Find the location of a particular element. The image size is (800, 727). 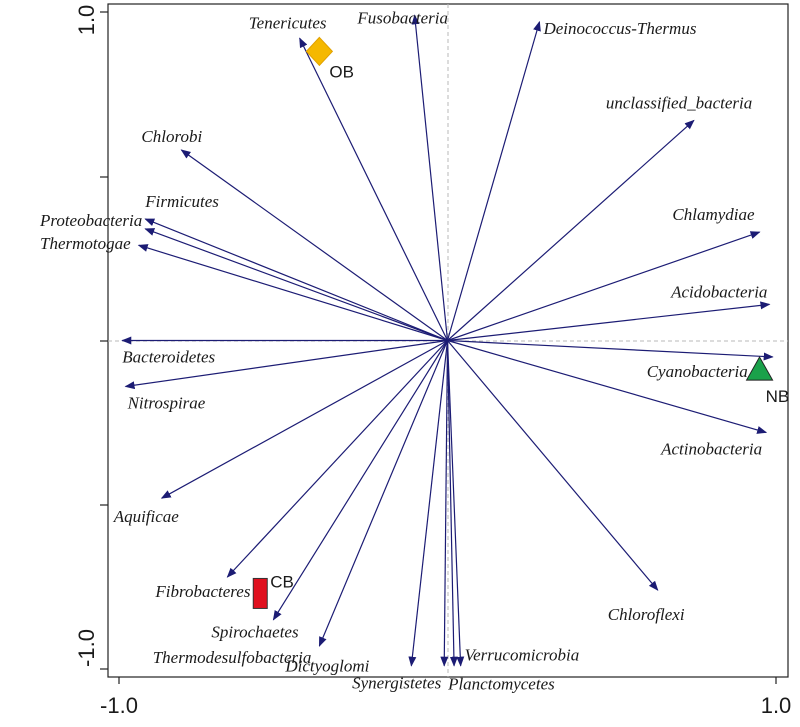

arrow-thermodesulfobacteria is located at coordinates (383, 493).